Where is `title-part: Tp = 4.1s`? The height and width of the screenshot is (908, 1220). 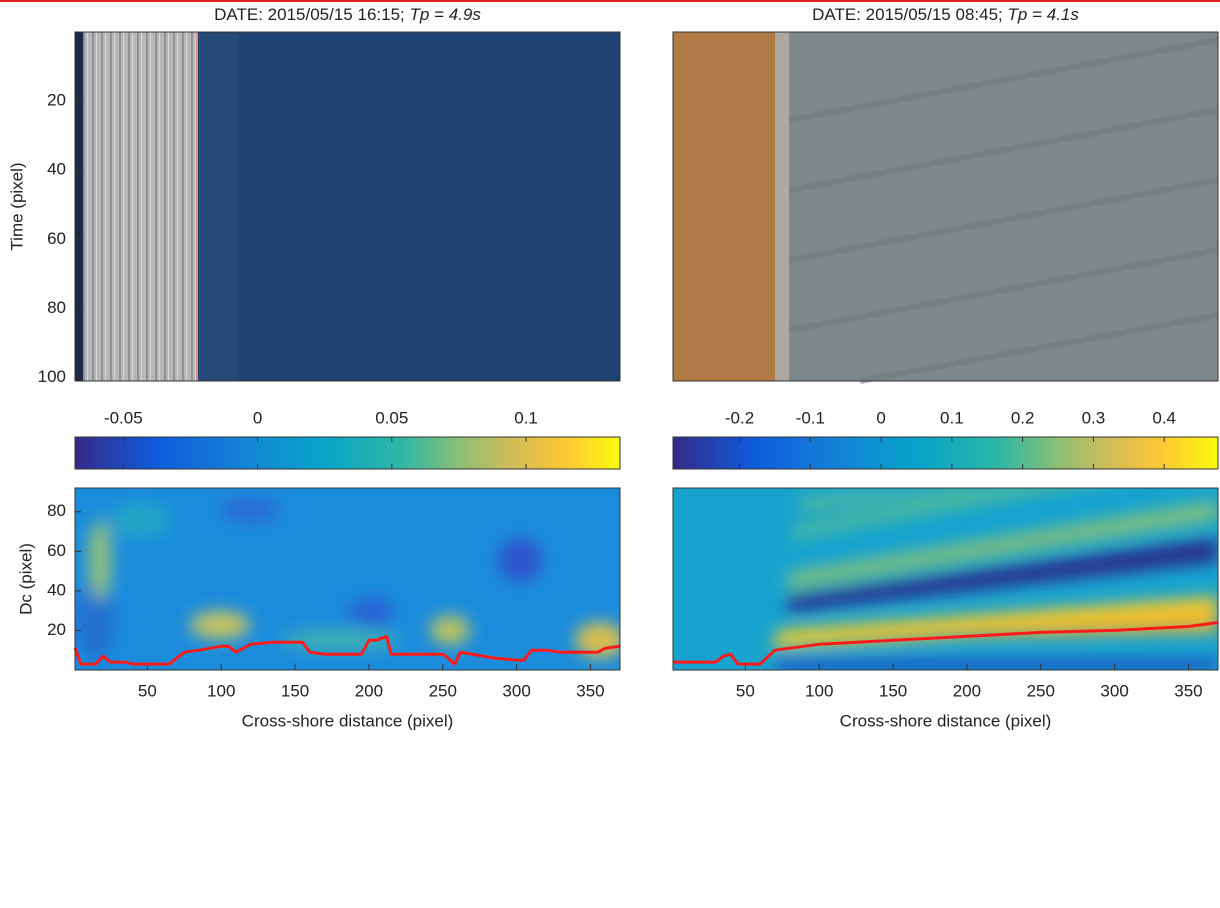
title-part: Tp = 4.1s is located at coordinates (1043, 14).